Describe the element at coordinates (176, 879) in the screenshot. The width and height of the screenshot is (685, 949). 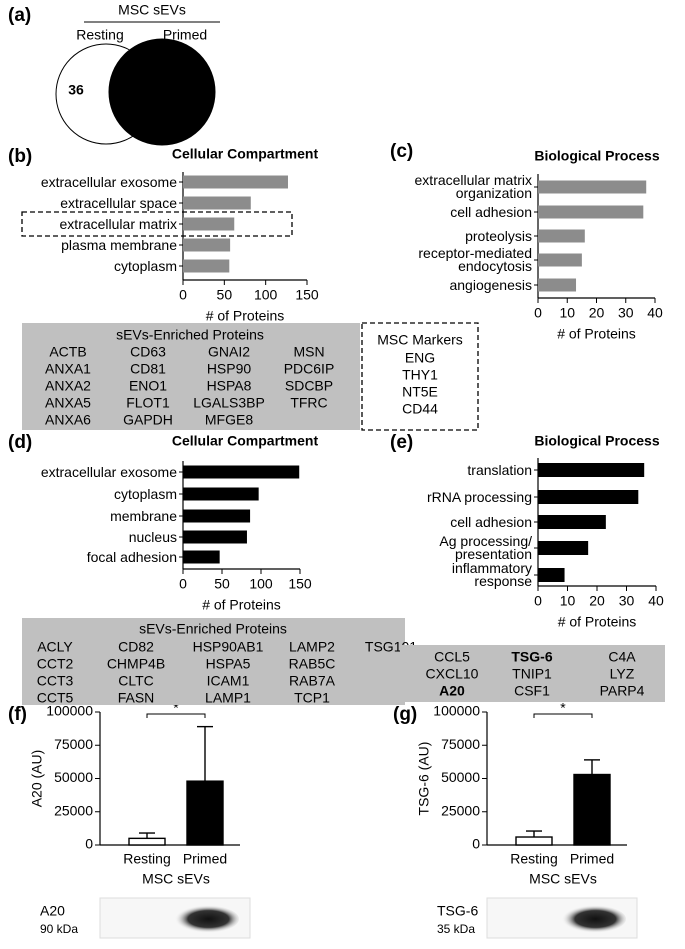
I see `x-axis-label: MSC sEVs` at that location.